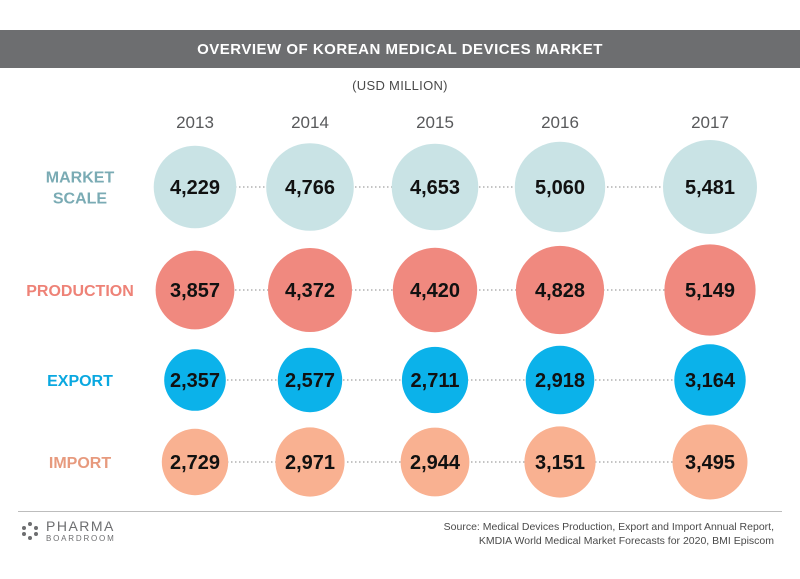 The image size is (800, 579). What do you see at coordinates (710, 122) in the screenshot?
I see `year-label-2017: 2017` at bounding box center [710, 122].